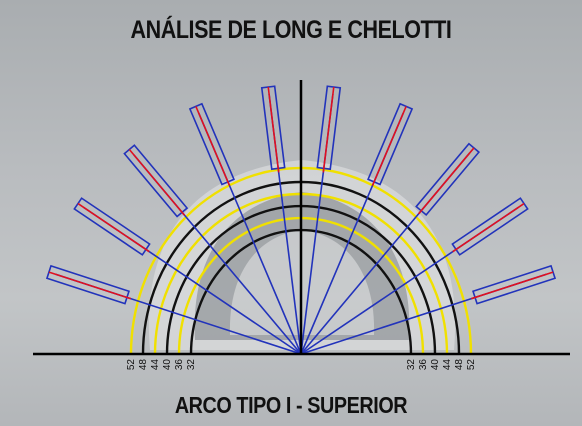 The image size is (582, 426). I want to click on left-scale-label: 48, so click(143, 365).